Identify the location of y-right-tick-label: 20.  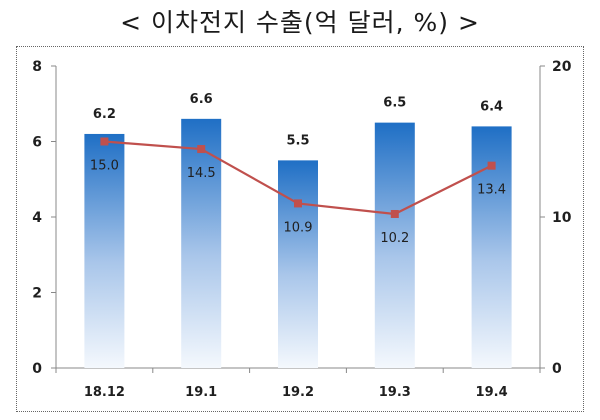
(562, 67).